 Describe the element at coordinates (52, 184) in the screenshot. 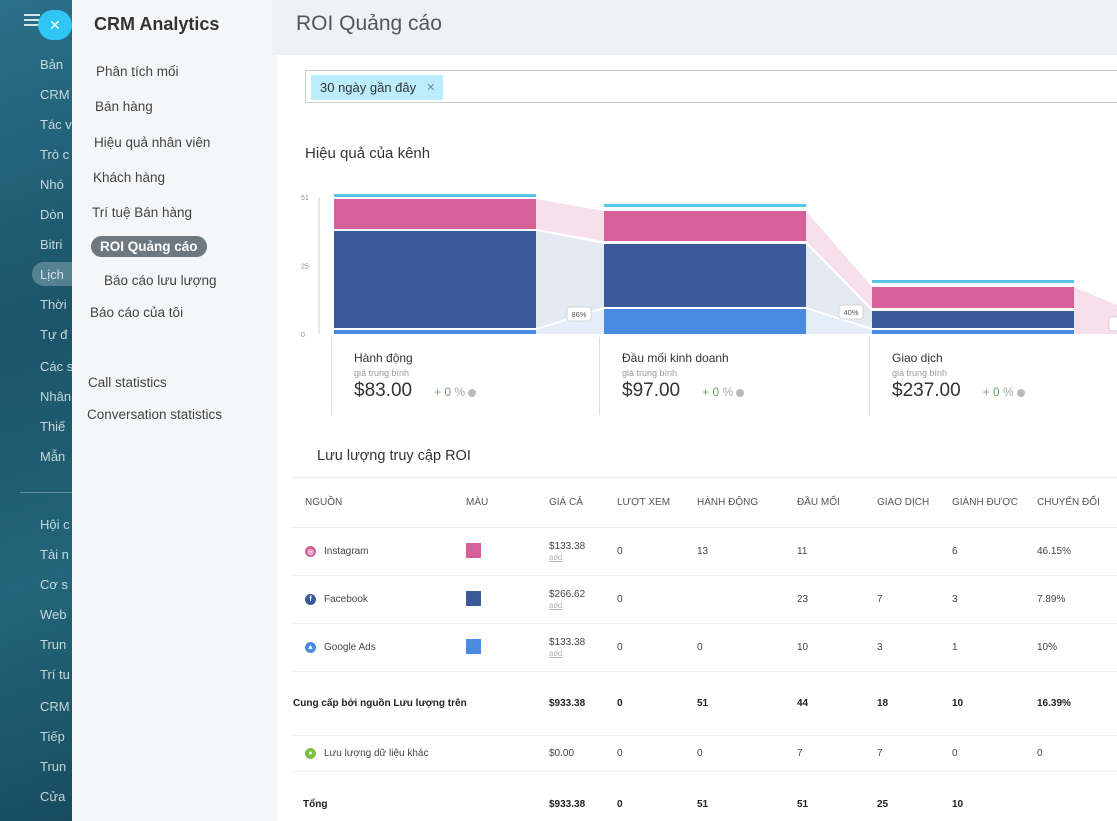

I see `background-nav-item: Nhó` at that location.